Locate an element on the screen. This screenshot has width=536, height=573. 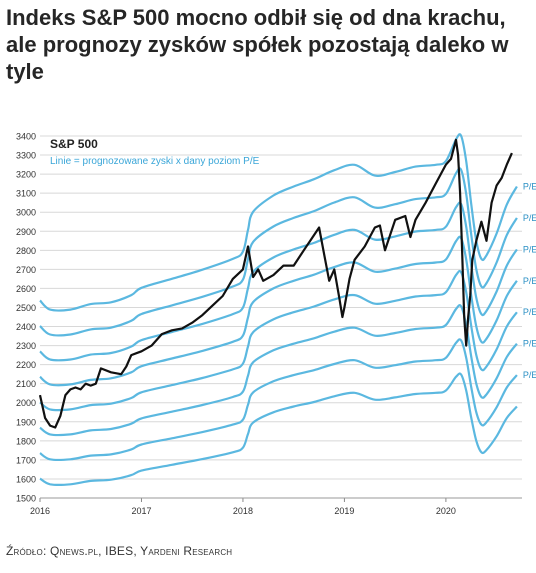
y-tick-label: 1500 is located at coordinates (26, 499).